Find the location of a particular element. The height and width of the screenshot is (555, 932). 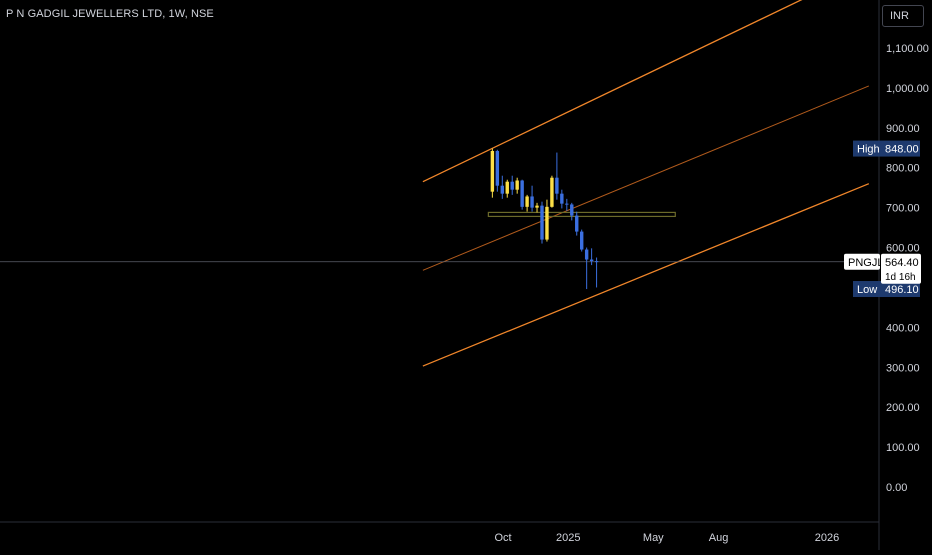

price-tick-label: 0.00 is located at coordinates (896, 488).